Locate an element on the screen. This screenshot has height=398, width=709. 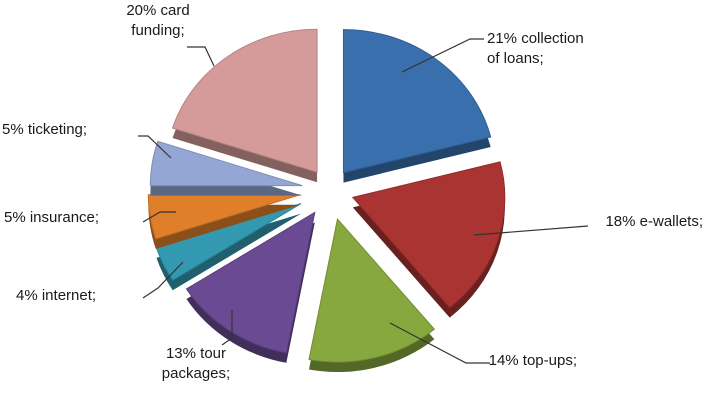
slice-label: 5% insurance; is located at coordinates (51, 217).